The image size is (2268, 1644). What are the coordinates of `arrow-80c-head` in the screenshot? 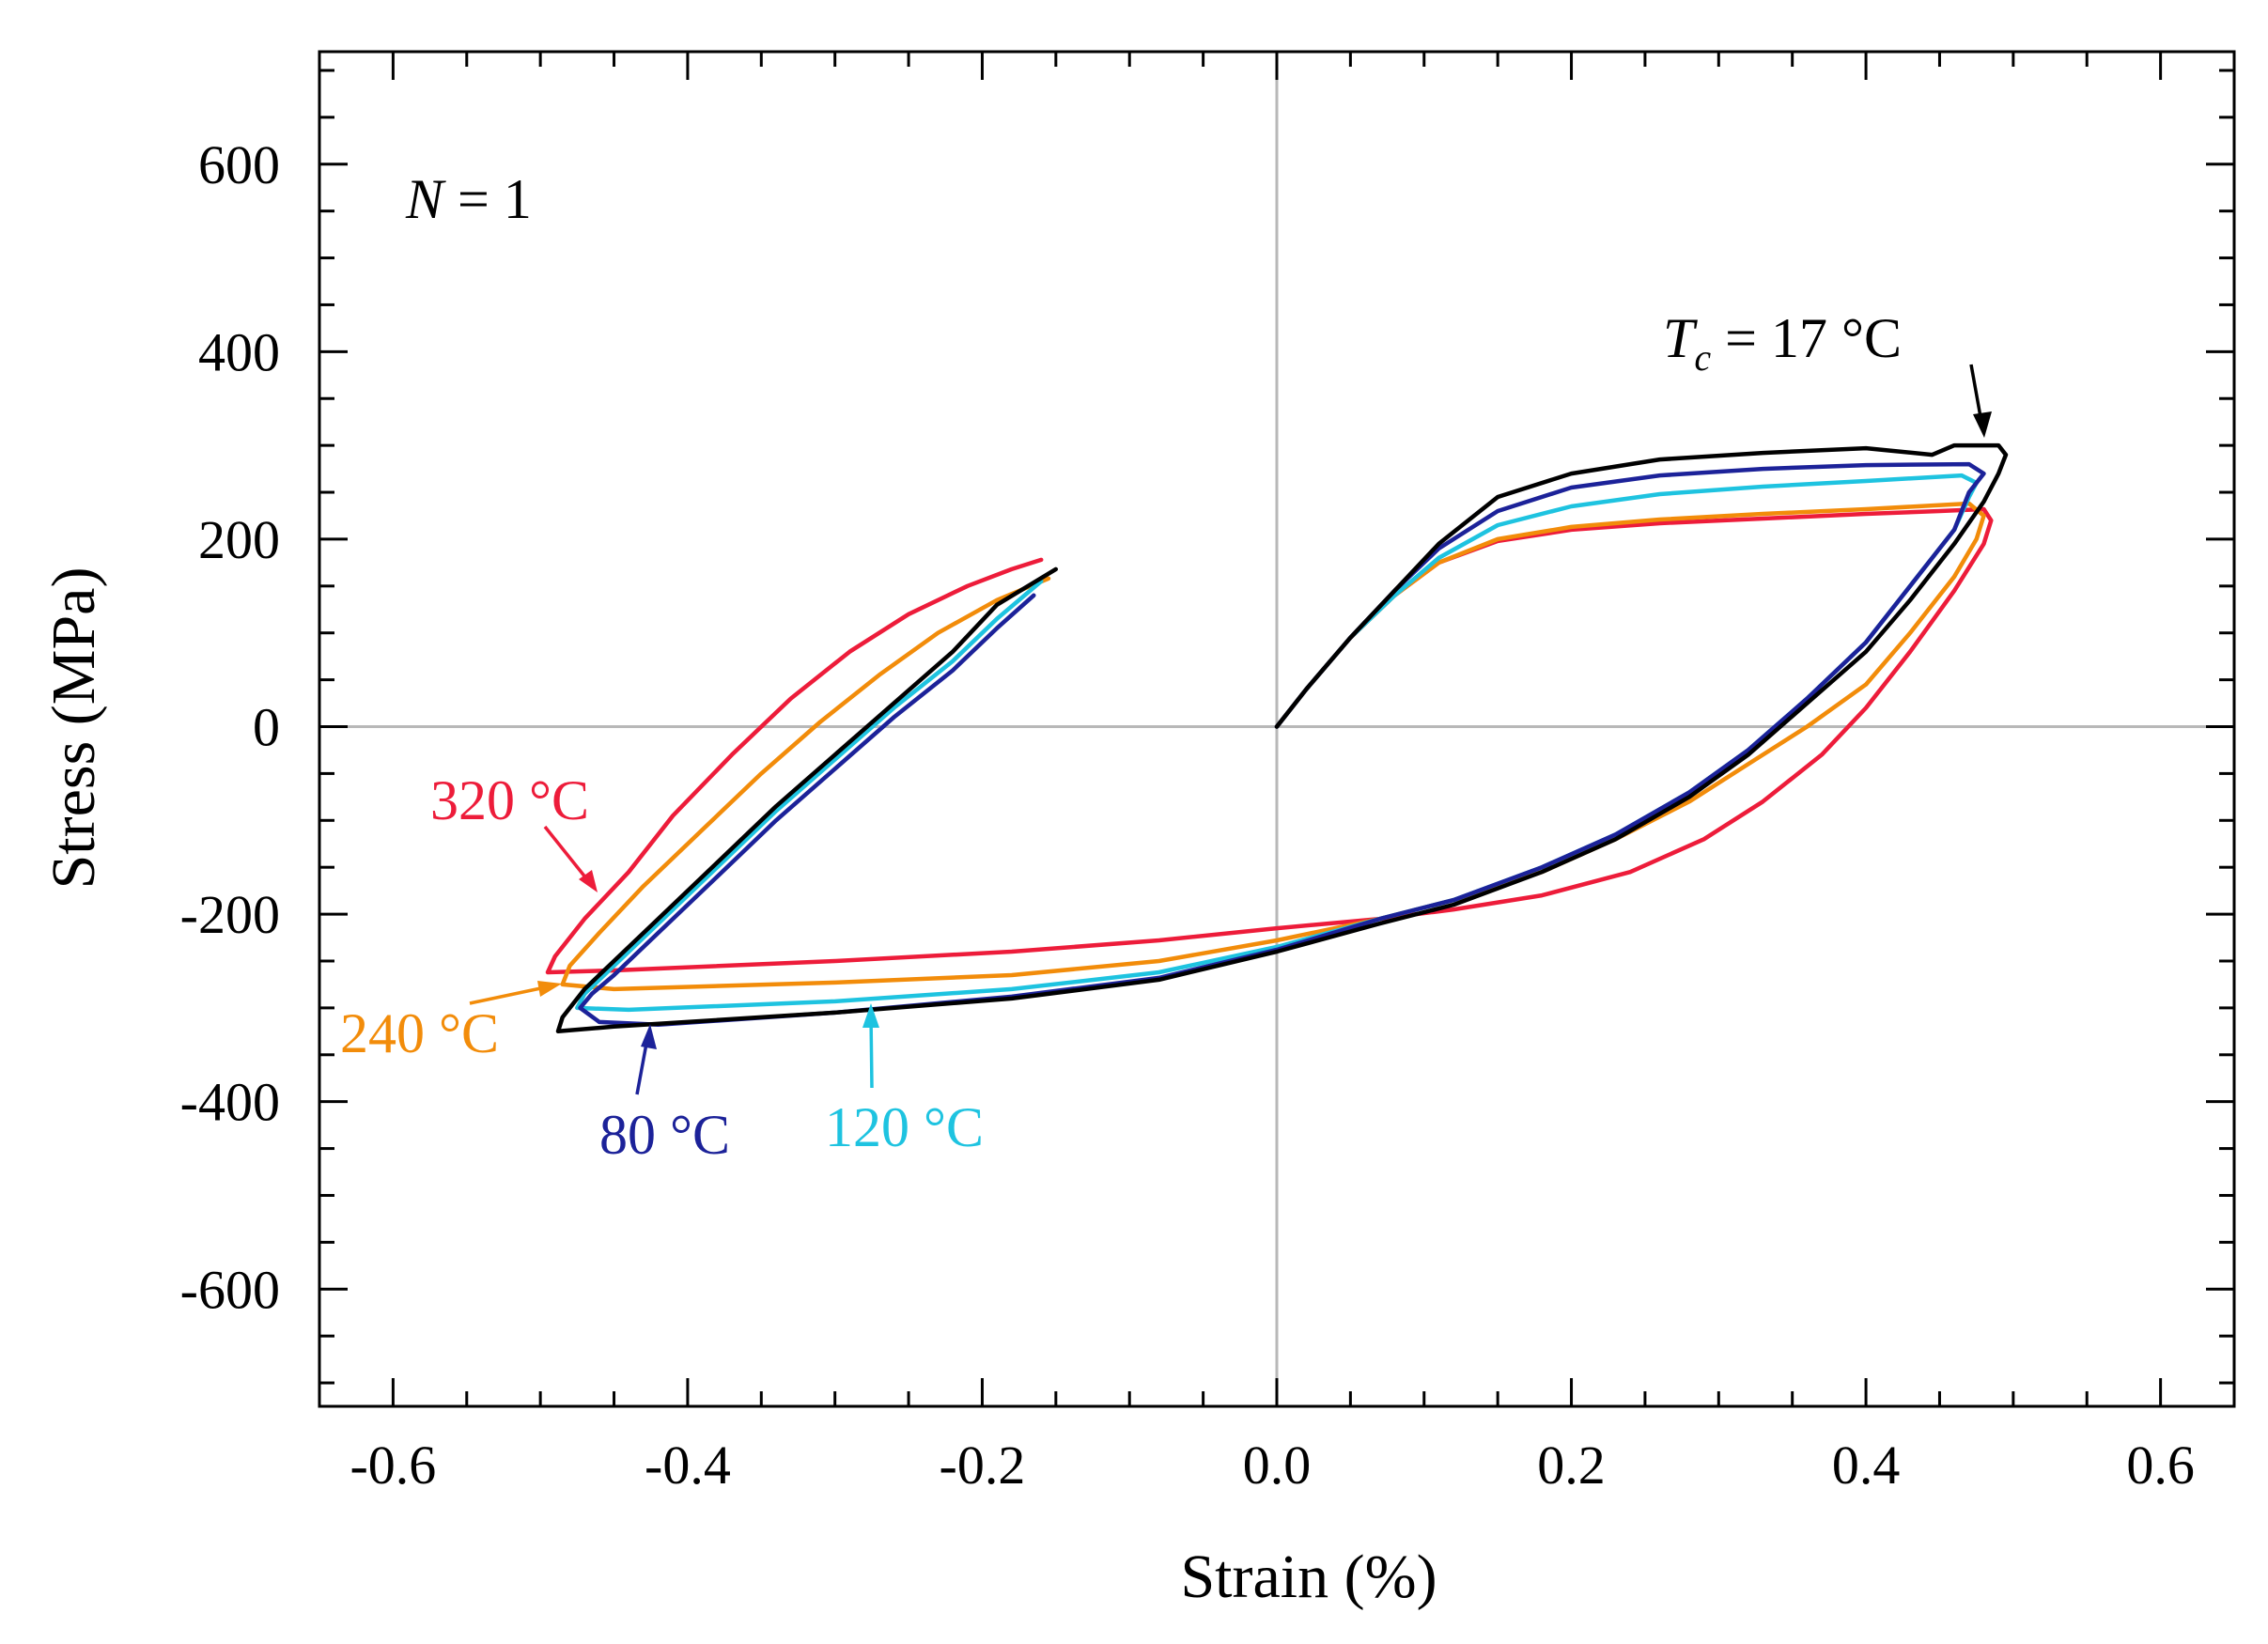 It's located at (649, 1036).